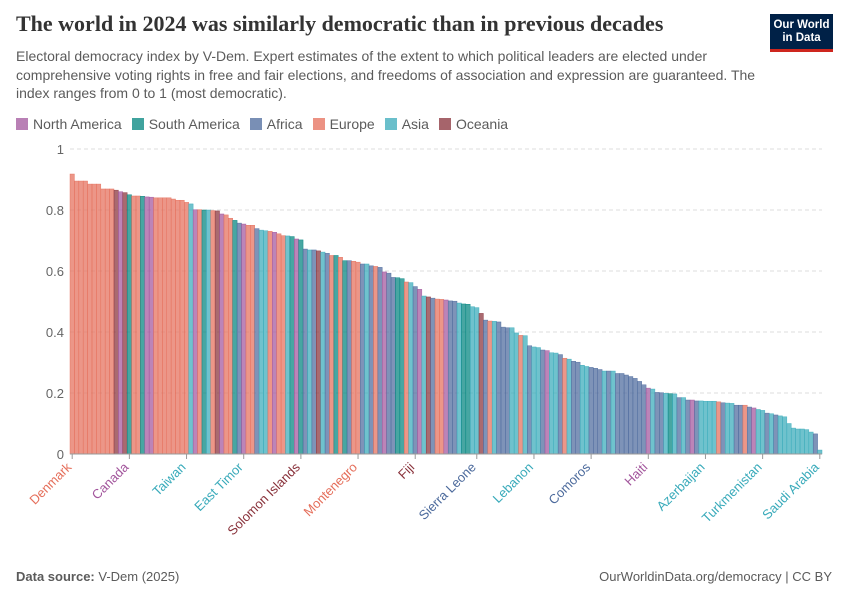 This screenshot has height=600, width=850. What do you see at coordinates (681, 487) in the screenshot?
I see `x-tick-label: Azerbaijan` at bounding box center [681, 487].